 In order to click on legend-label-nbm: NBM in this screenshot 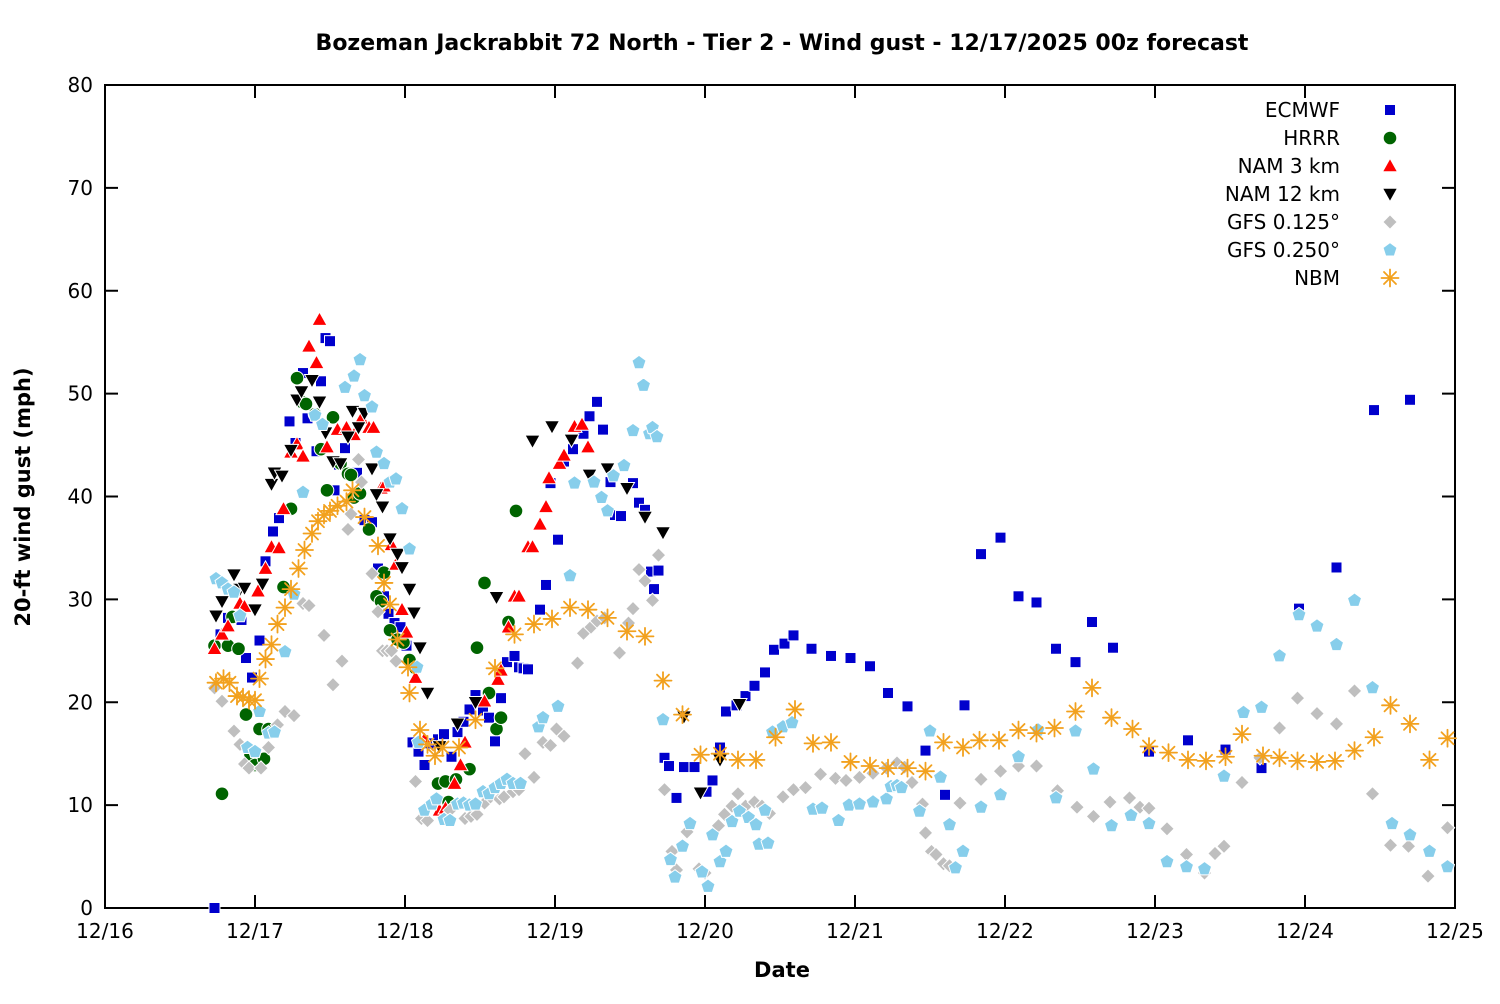, I will do `click(1317, 278)`.